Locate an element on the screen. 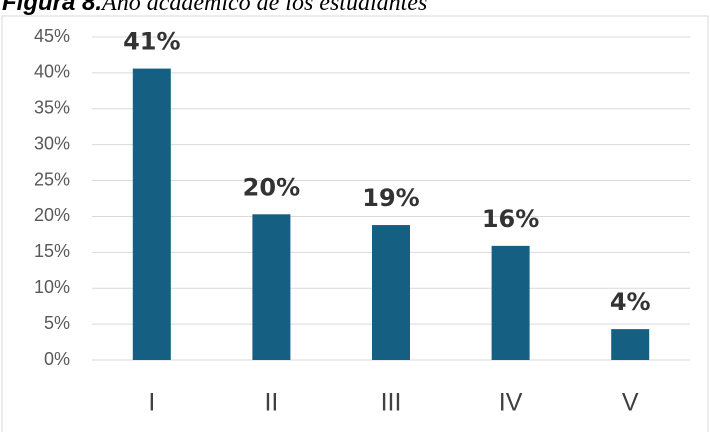 The width and height of the screenshot is (710, 432). y-tick-label: 30% is located at coordinates (52, 143).